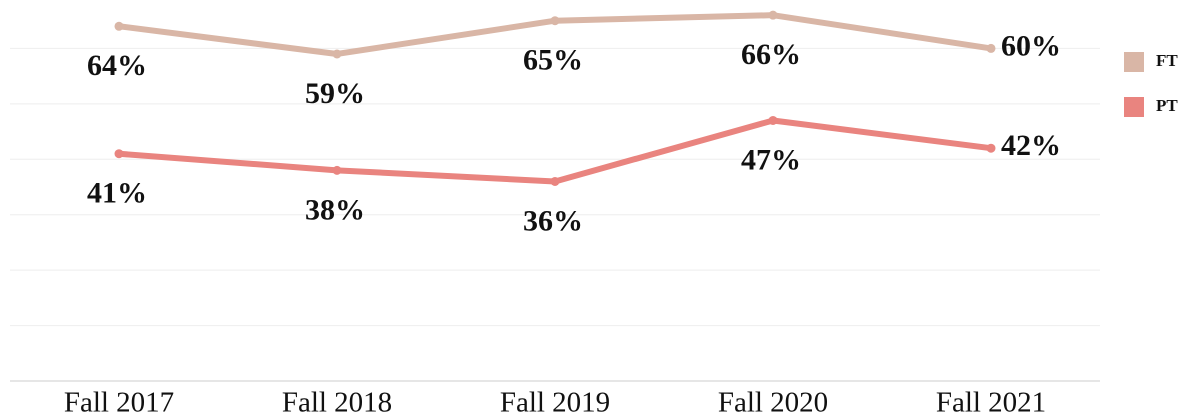 The height and width of the screenshot is (420, 1196). Describe the element at coordinates (337, 403) in the screenshot. I see `x-tick-label: Fall 2018` at that location.